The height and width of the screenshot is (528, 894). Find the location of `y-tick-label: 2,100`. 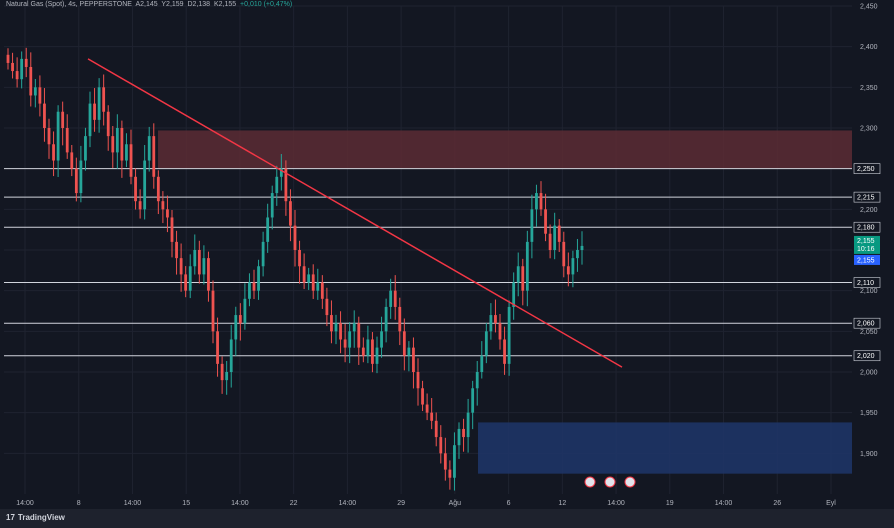

y-tick-label: 2,100 is located at coordinates (869, 291).